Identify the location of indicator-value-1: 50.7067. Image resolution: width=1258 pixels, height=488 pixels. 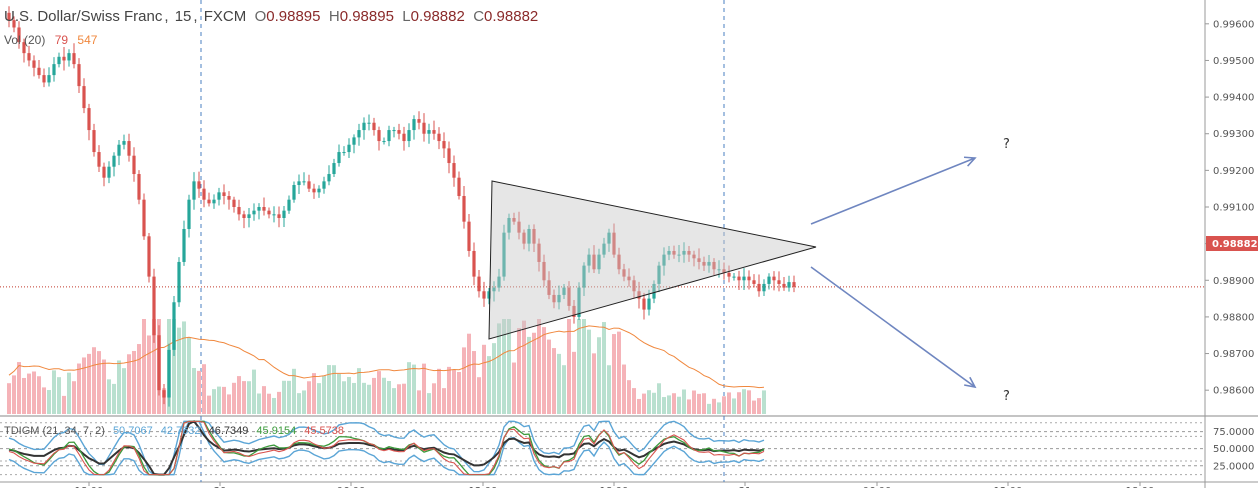
(132, 431).